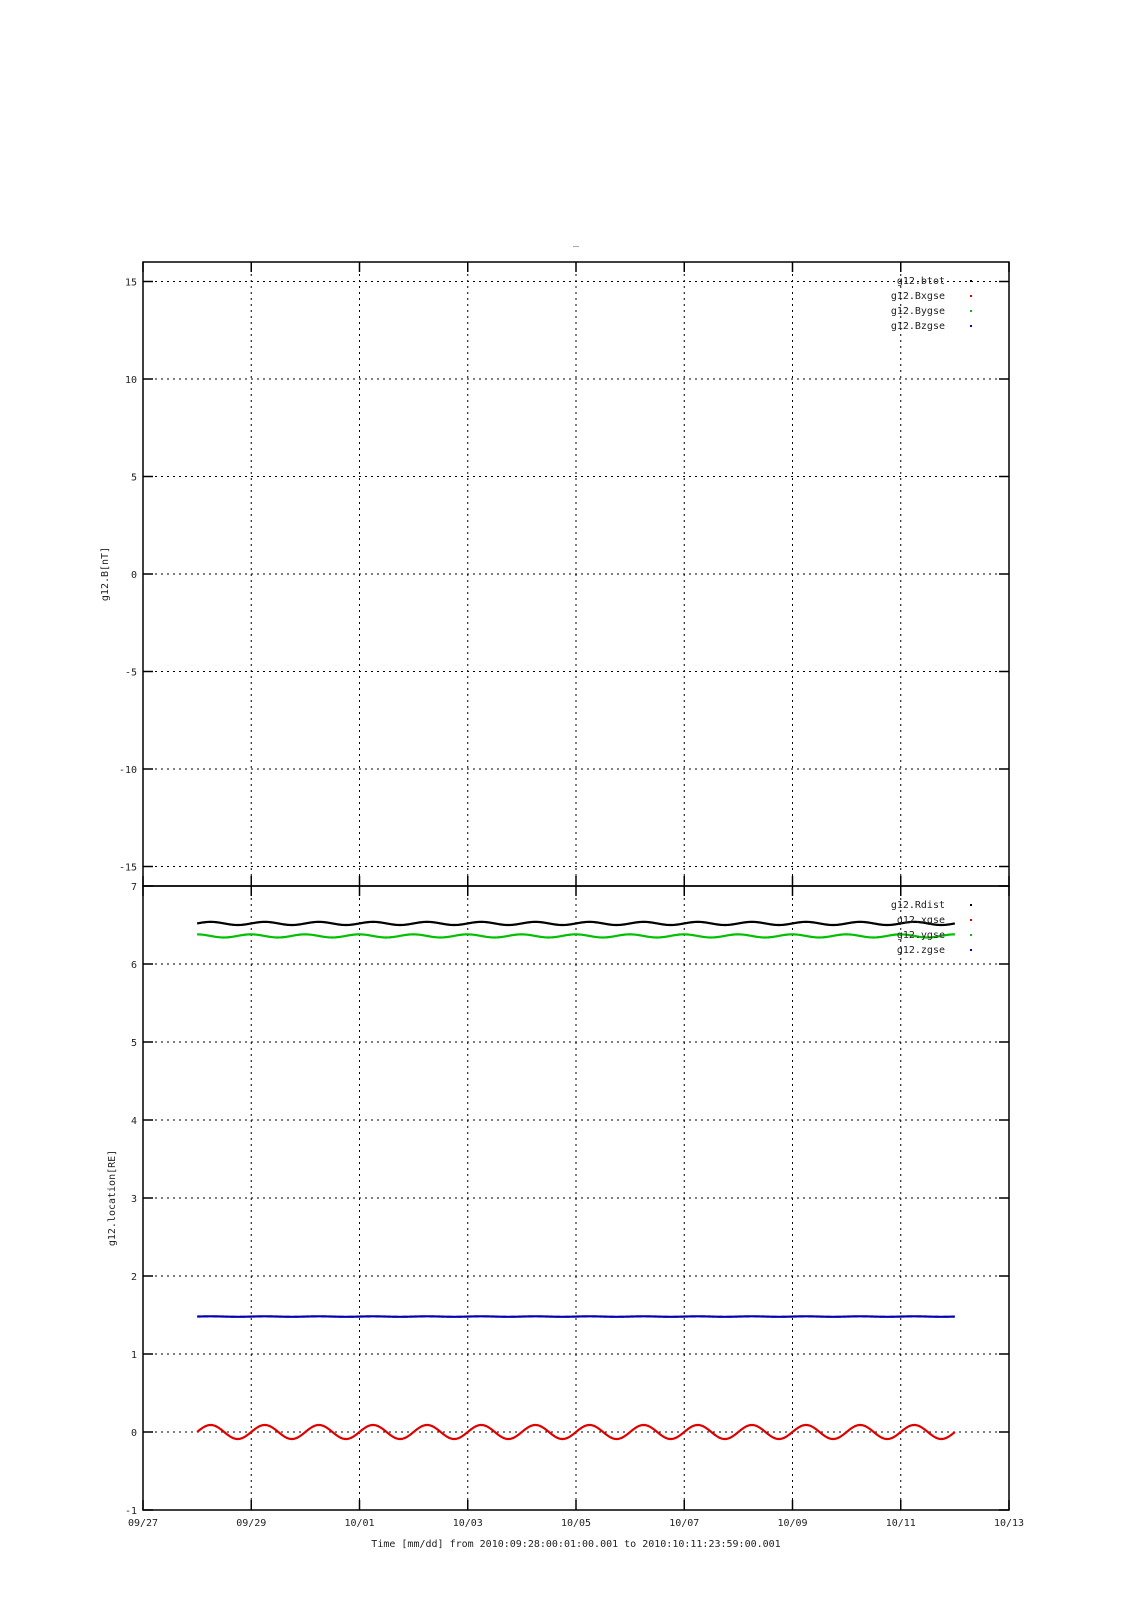 The height and width of the screenshot is (1600, 1131). What do you see at coordinates (921, 935) in the screenshot?
I see `legend-label: g12.ygse` at bounding box center [921, 935].